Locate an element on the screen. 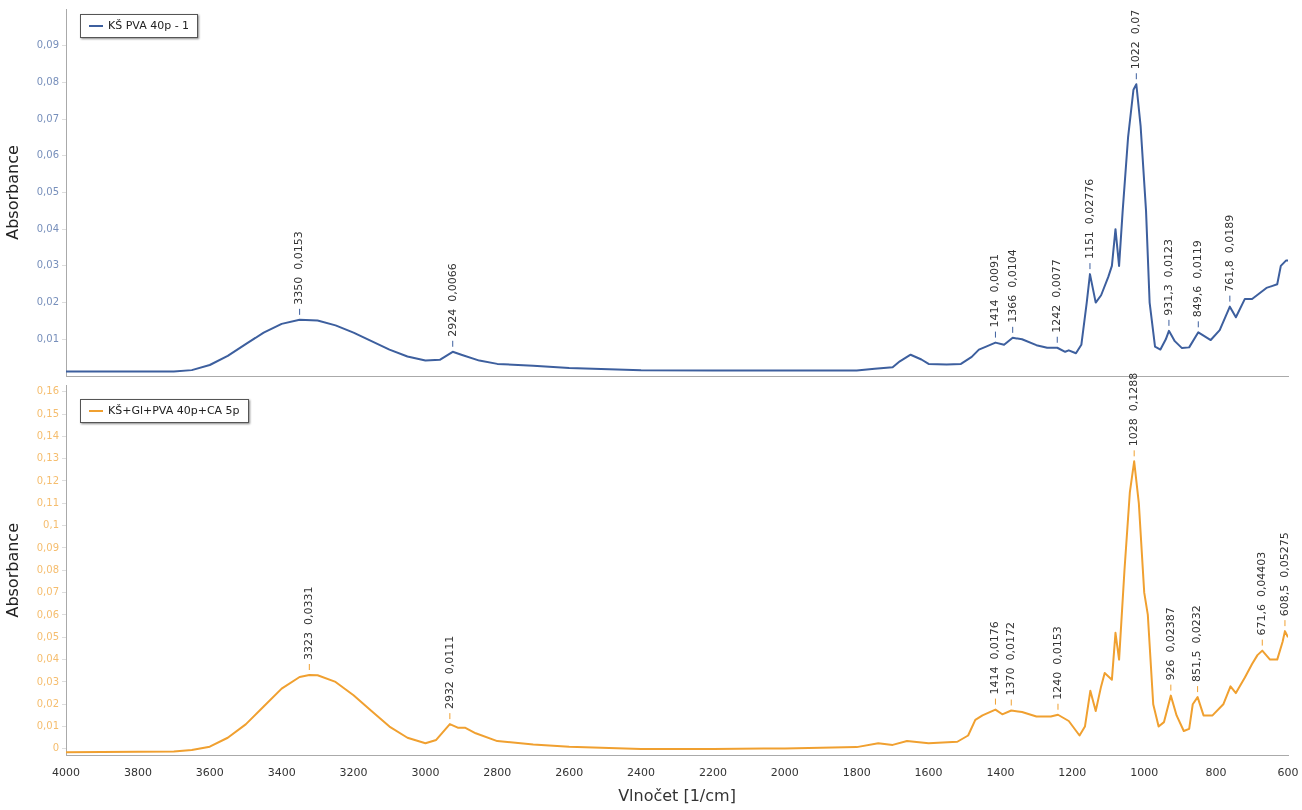  y-tick-label: 0,13 is located at coordinates (47, 458).